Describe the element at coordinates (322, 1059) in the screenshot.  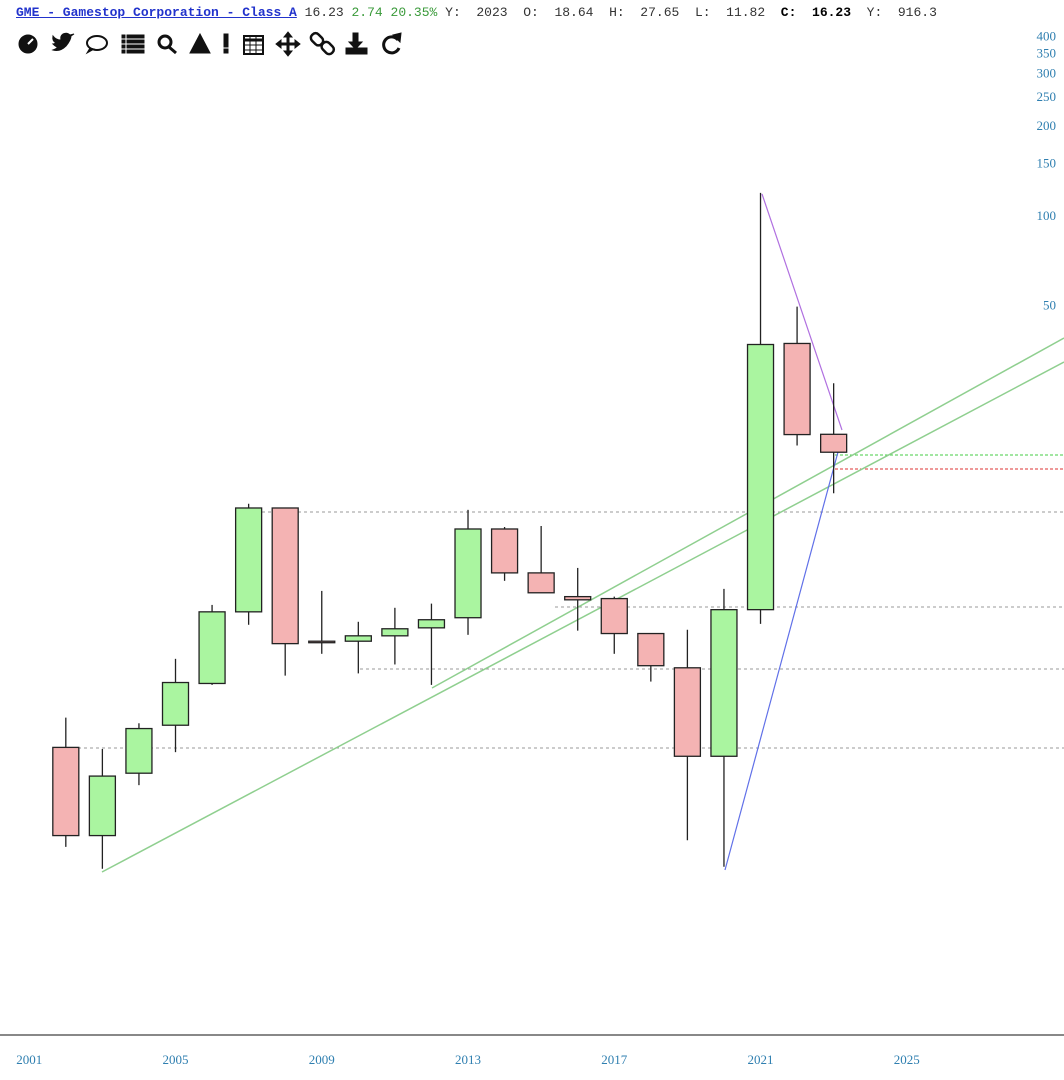
I see `x-tick-label: 2009` at that location.